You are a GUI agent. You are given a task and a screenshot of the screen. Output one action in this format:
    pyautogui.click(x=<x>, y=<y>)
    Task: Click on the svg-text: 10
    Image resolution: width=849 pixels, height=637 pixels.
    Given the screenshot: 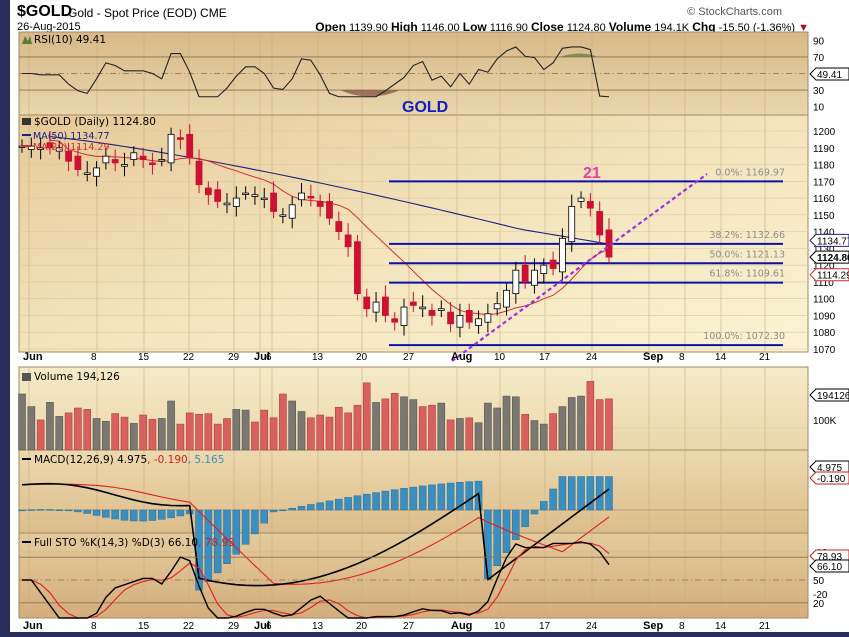 What is the action you would take?
    pyautogui.click(x=819, y=108)
    